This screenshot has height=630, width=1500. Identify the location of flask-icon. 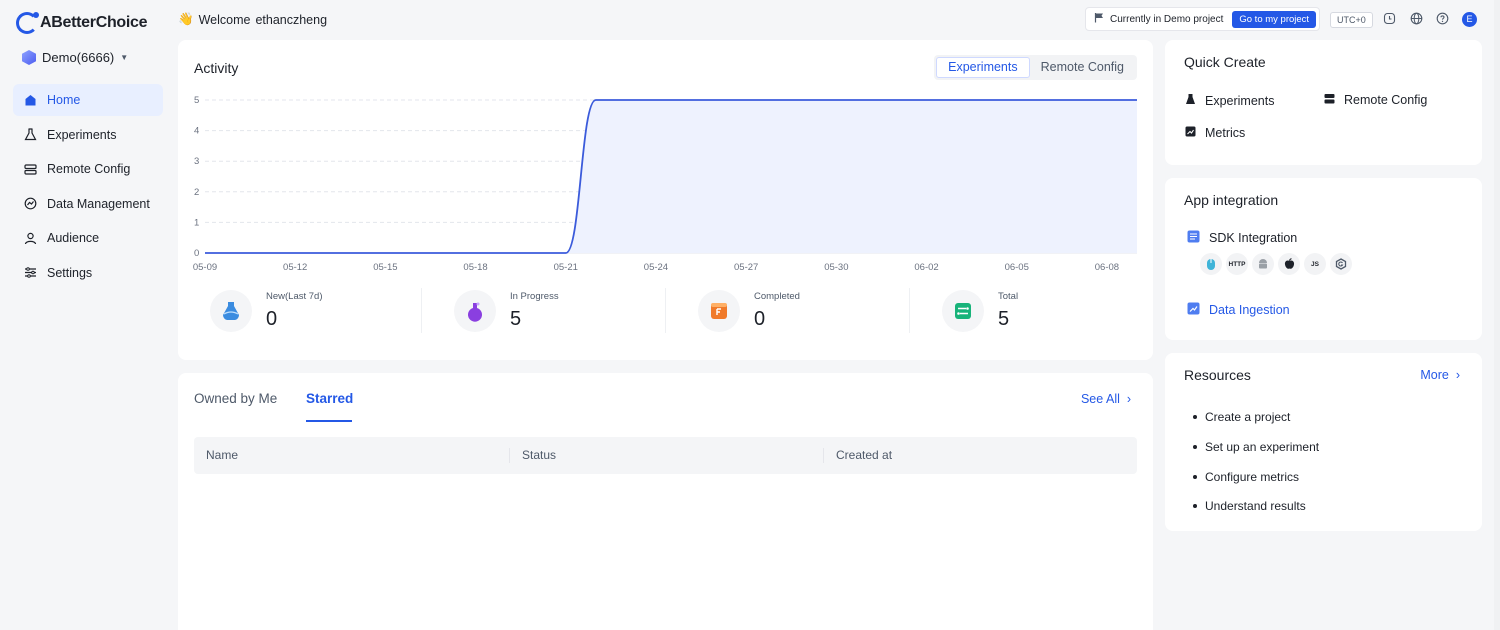
(30, 135).